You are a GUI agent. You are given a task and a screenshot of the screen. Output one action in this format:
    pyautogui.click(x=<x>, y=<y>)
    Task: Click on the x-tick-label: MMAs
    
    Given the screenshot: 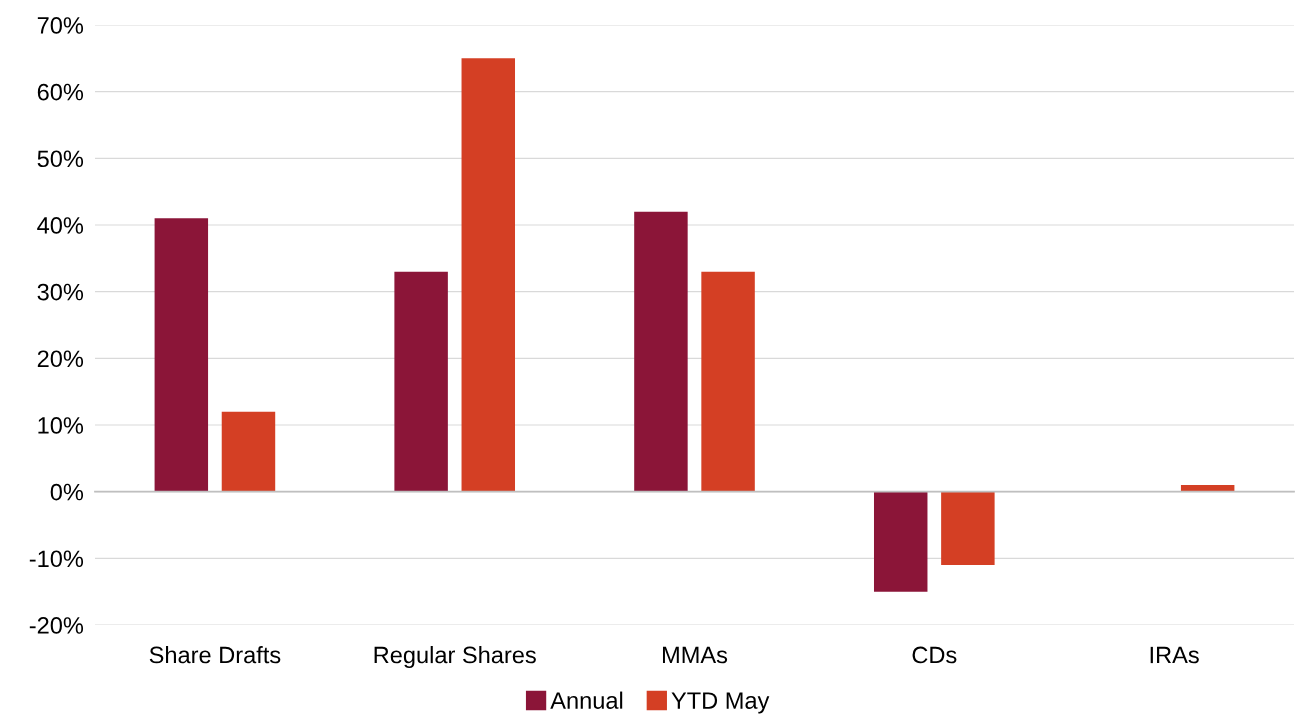 What is the action you would take?
    pyautogui.click(x=695, y=655)
    